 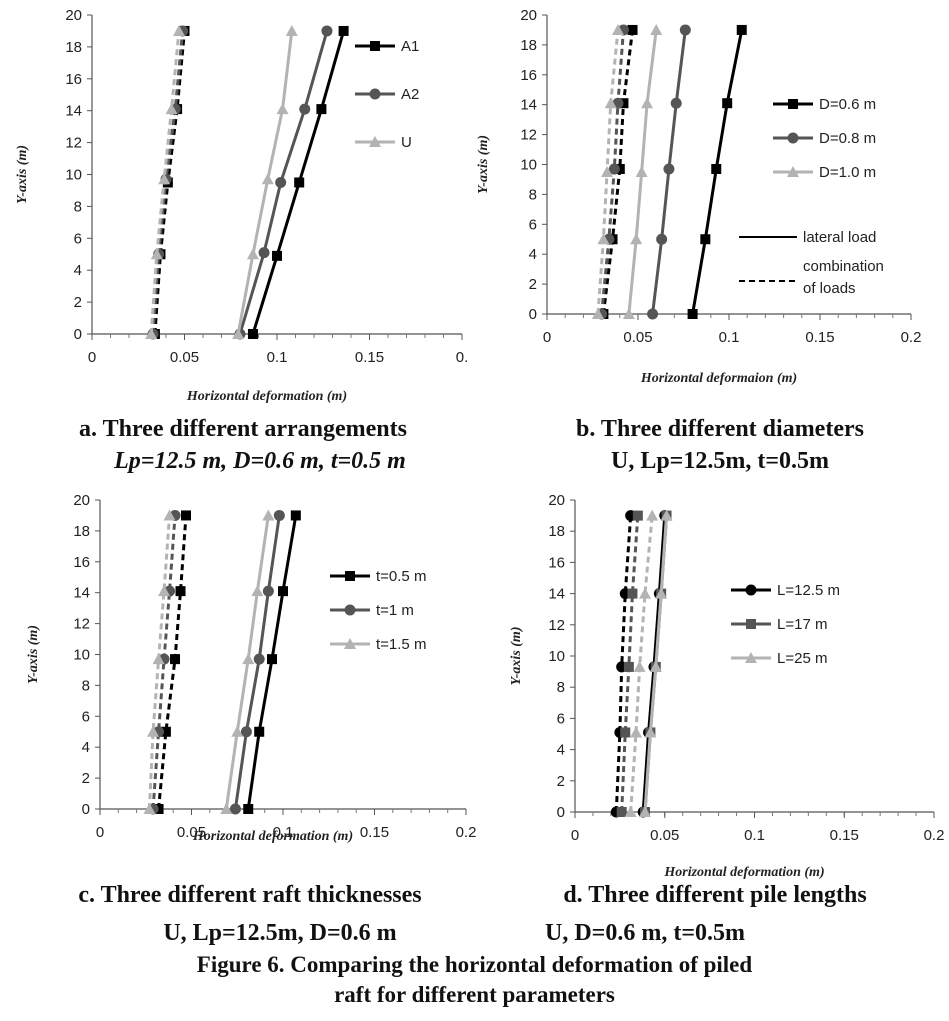 What do you see at coordinates (78, 270) in the screenshot?
I see `chart-a-ytick-label: 4` at bounding box center [78, 270].